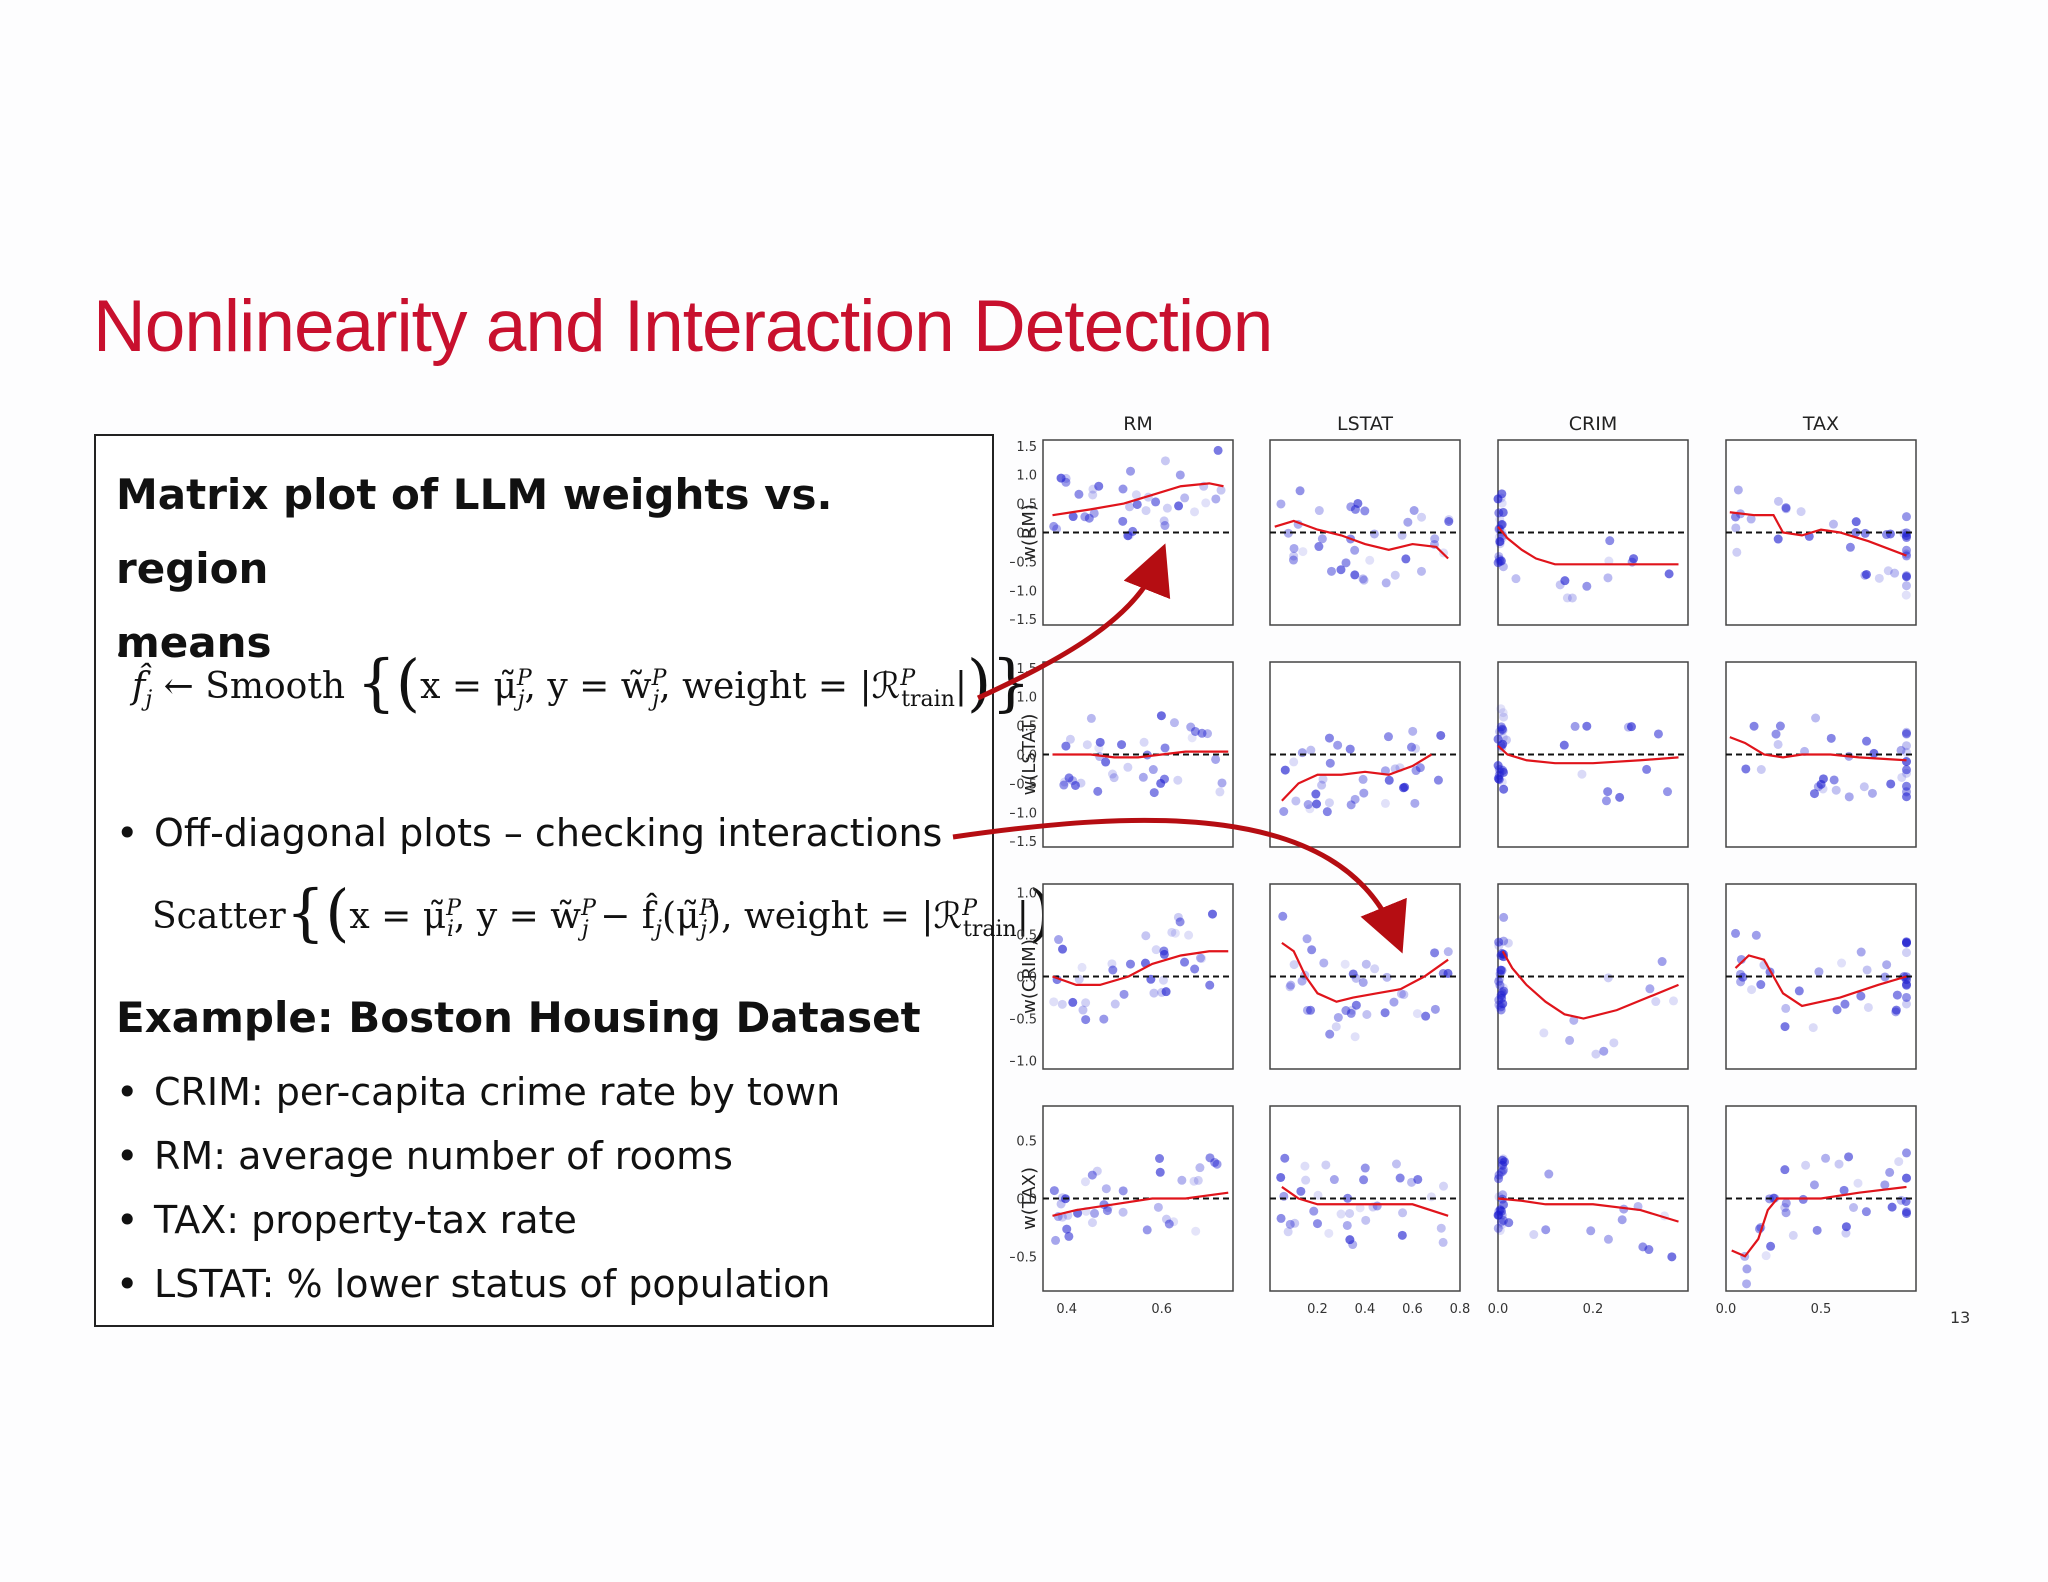 The image size is (2048, 1582). Describe the element at coordinates (1026, 505) in the screenshot. I see `y-tick-label: 0.5` at that location.